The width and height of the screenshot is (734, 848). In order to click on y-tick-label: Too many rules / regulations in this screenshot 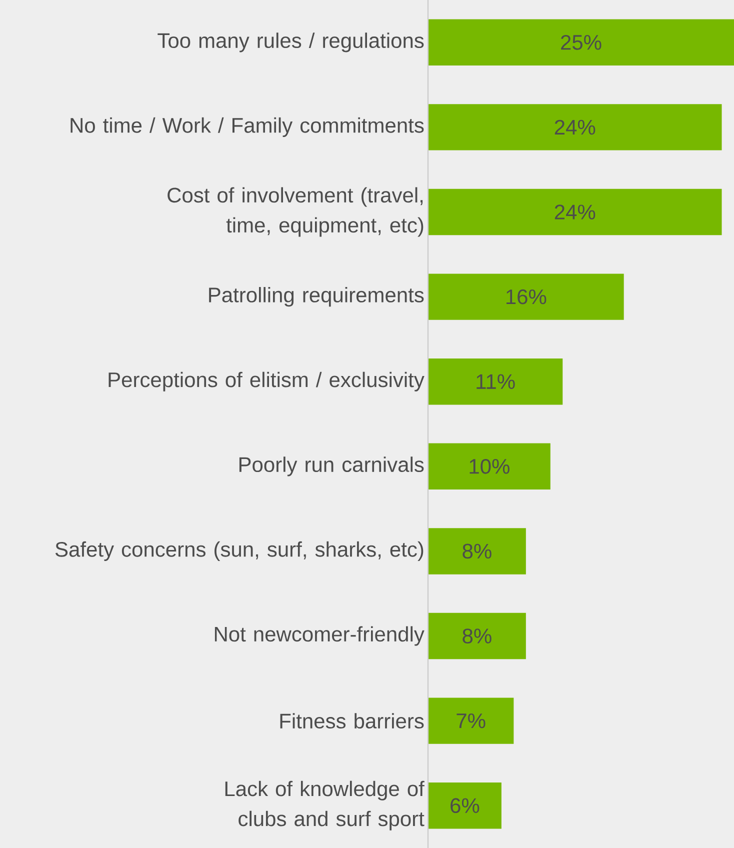, I will do `click(291, 42)`.